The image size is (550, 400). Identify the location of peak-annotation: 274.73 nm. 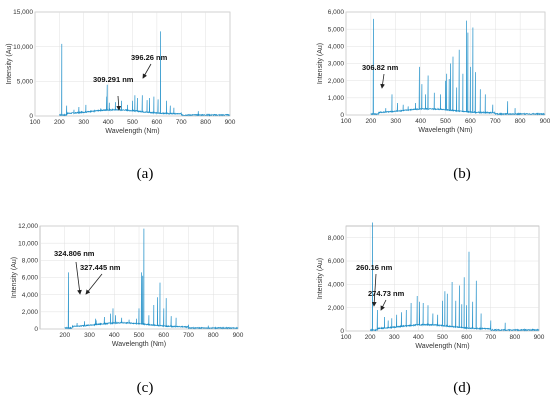
(386, 293).